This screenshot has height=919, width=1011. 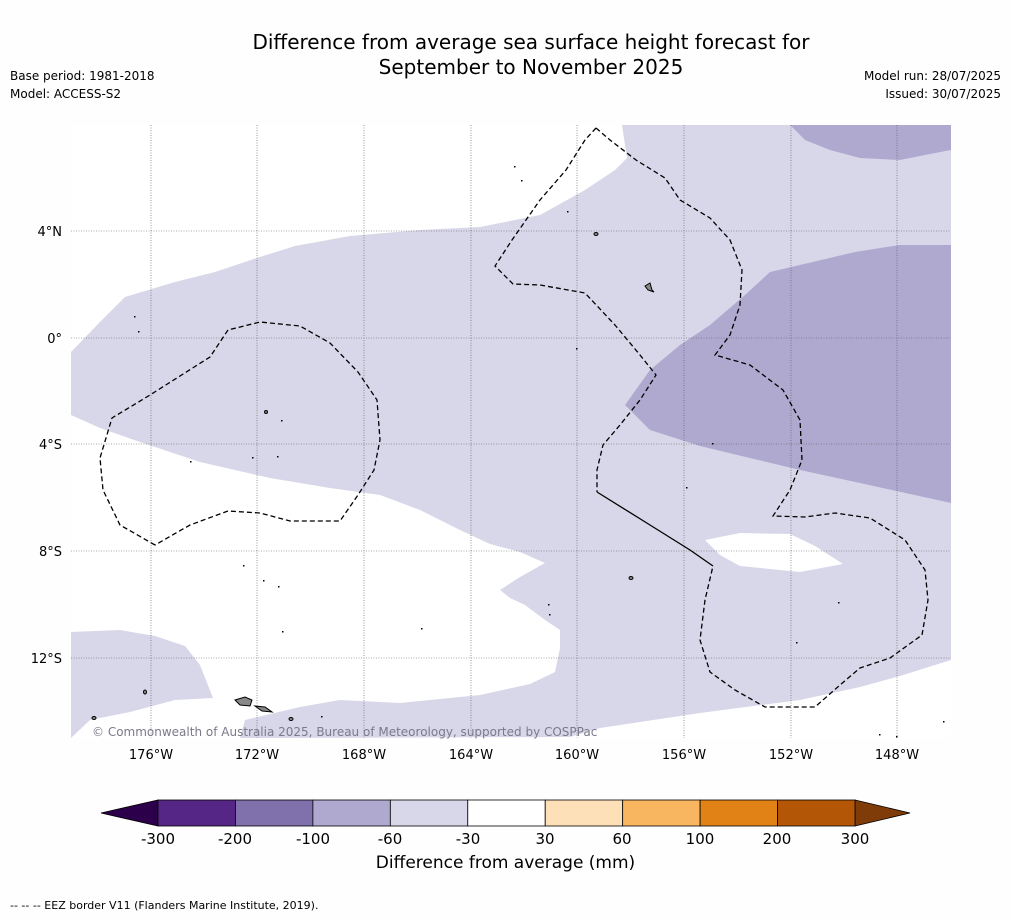 I want to click on lat-label-4n: 4°N, so click(x=50, y=232).